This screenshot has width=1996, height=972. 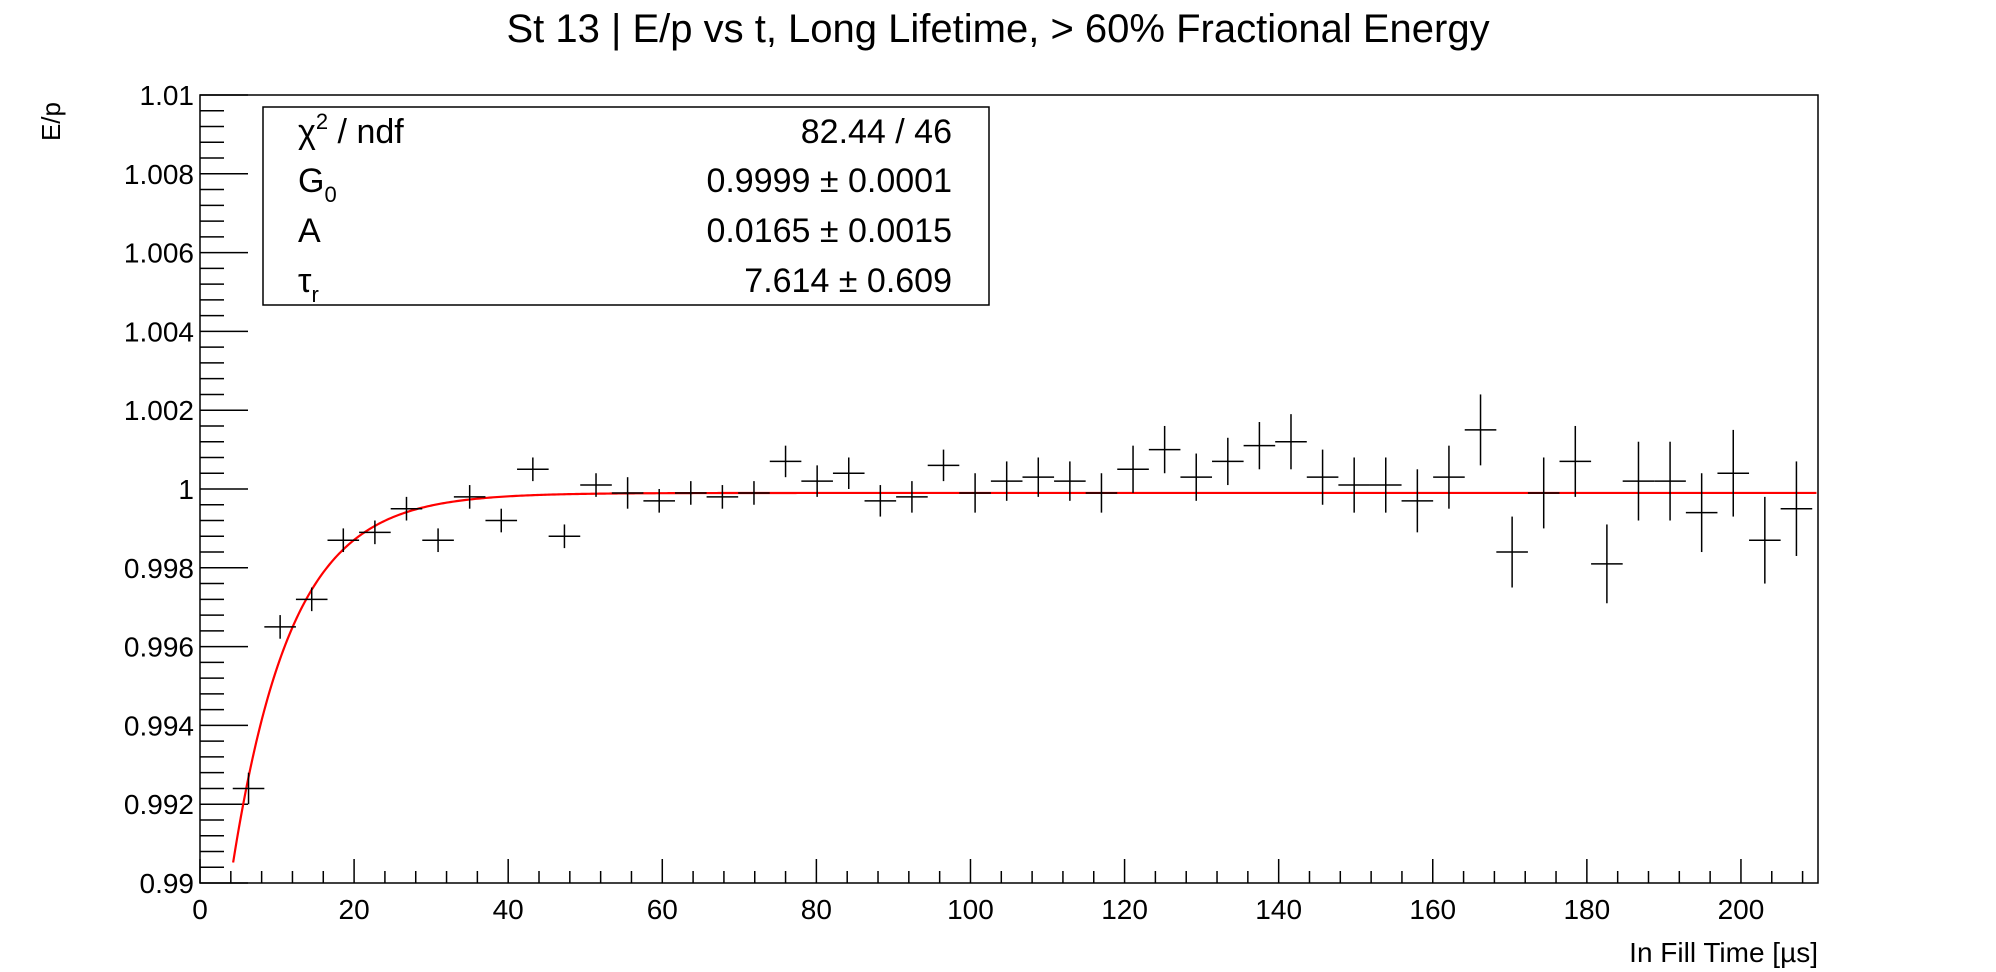 What do you see at coordinates (159, 174) in the screenshot?
I see `y-tick-label: 1.008` at bounding box center [159, 174].